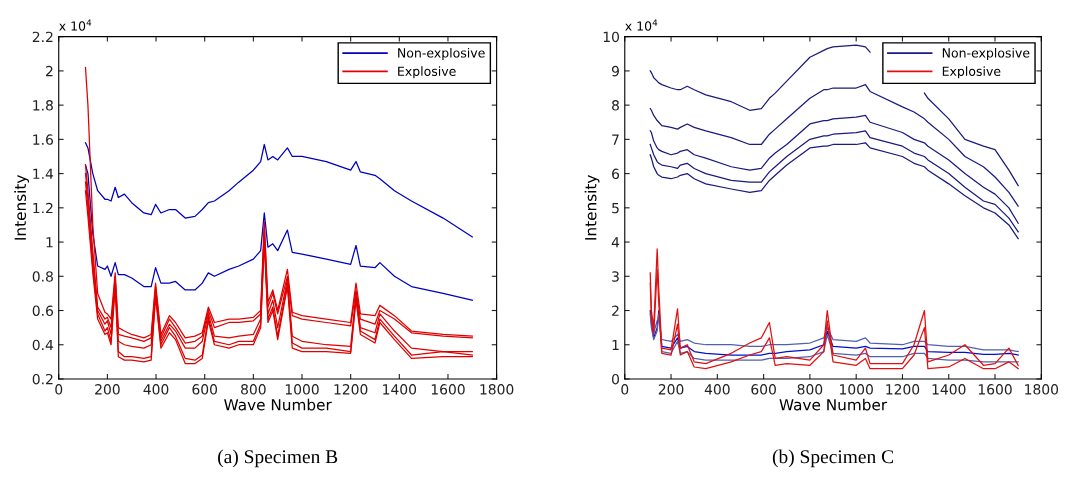 Image resolution: width=1068 pixels, height=489 pixels. What do you see at coordinates (615, 379) in the screenshot?
I see `y-tick-label: 0` at bounding box center [615, 379].